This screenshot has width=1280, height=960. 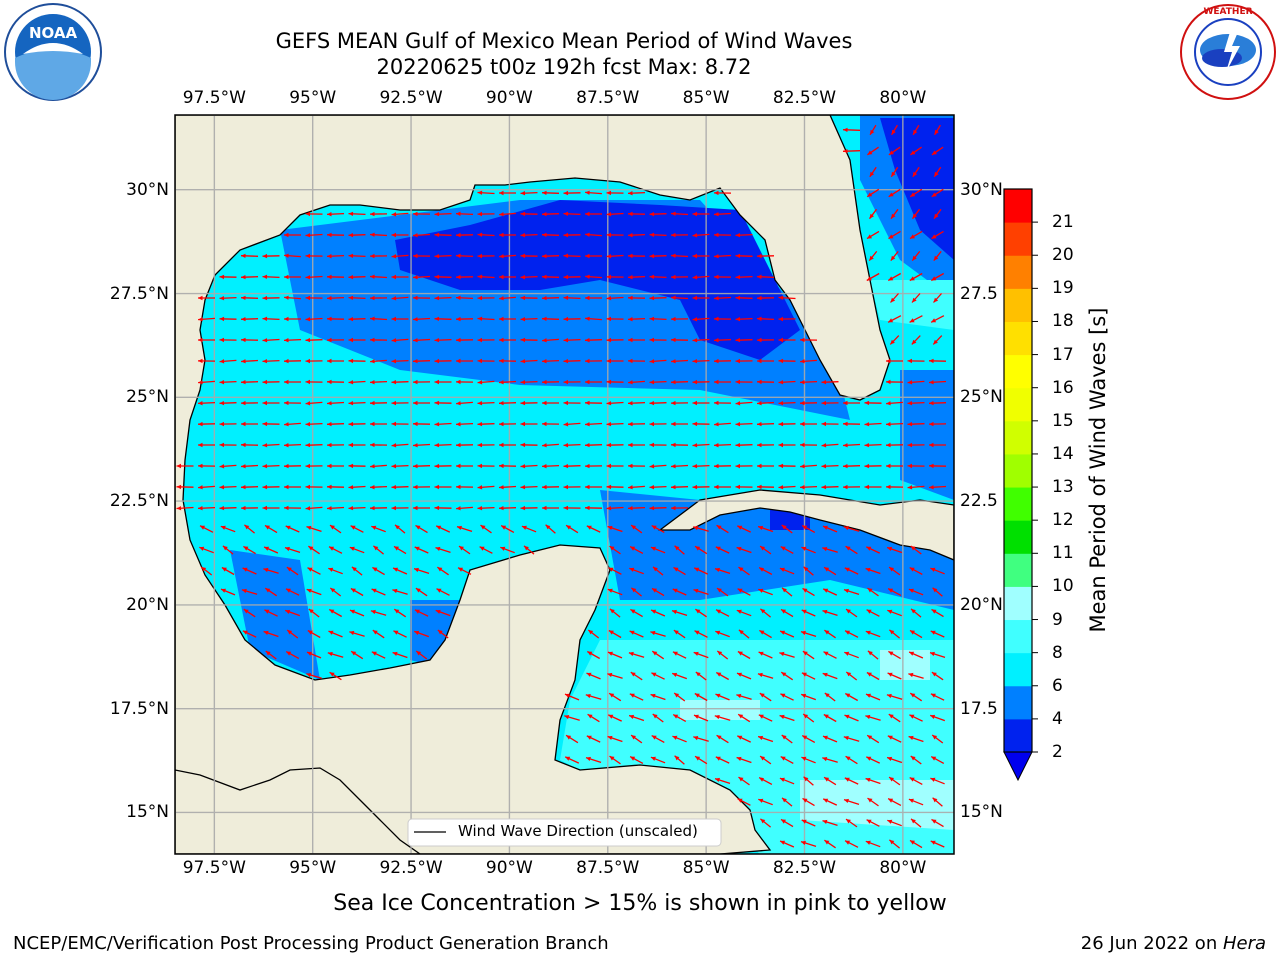 What do you see at coordinates (1063, 222) in the screenshot?
I see `colorbar-tick-label: 21` at bounding box center [1063, 222].